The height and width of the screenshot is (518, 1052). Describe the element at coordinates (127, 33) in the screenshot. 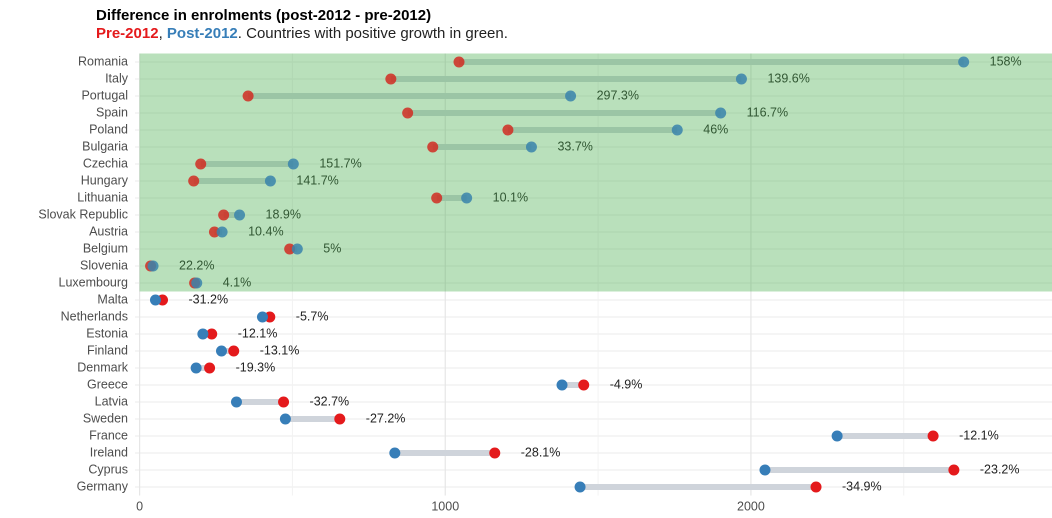

I see `legend-pre: Pre-2012` at that location.